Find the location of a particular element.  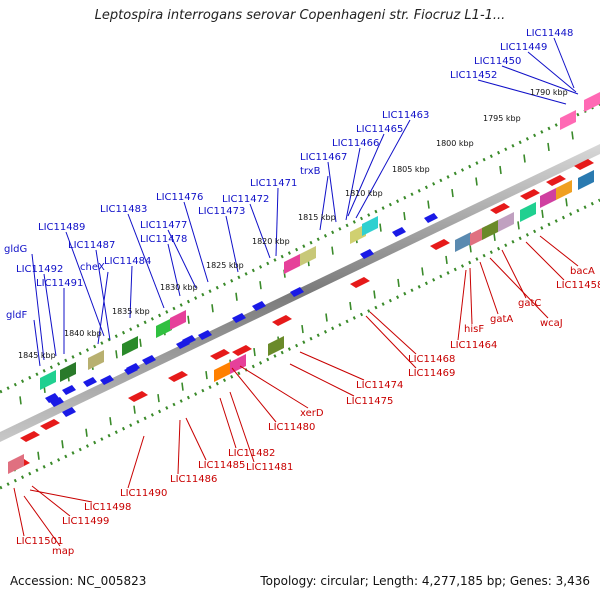

forward-gene-label: LIC11463 is located at coordinates (405, 115).